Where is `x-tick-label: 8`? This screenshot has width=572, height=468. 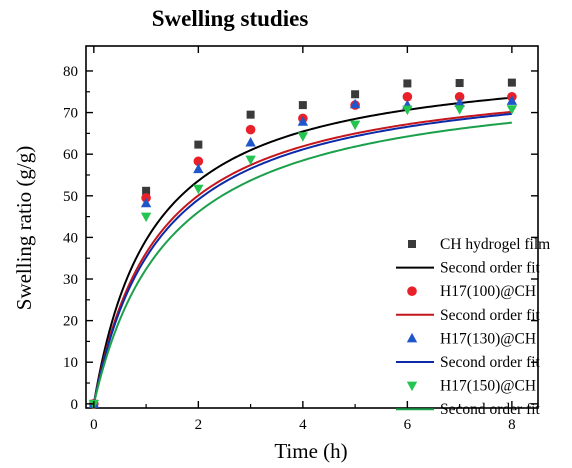 x-tick-label: 8 is located at coordinates (512, 425).